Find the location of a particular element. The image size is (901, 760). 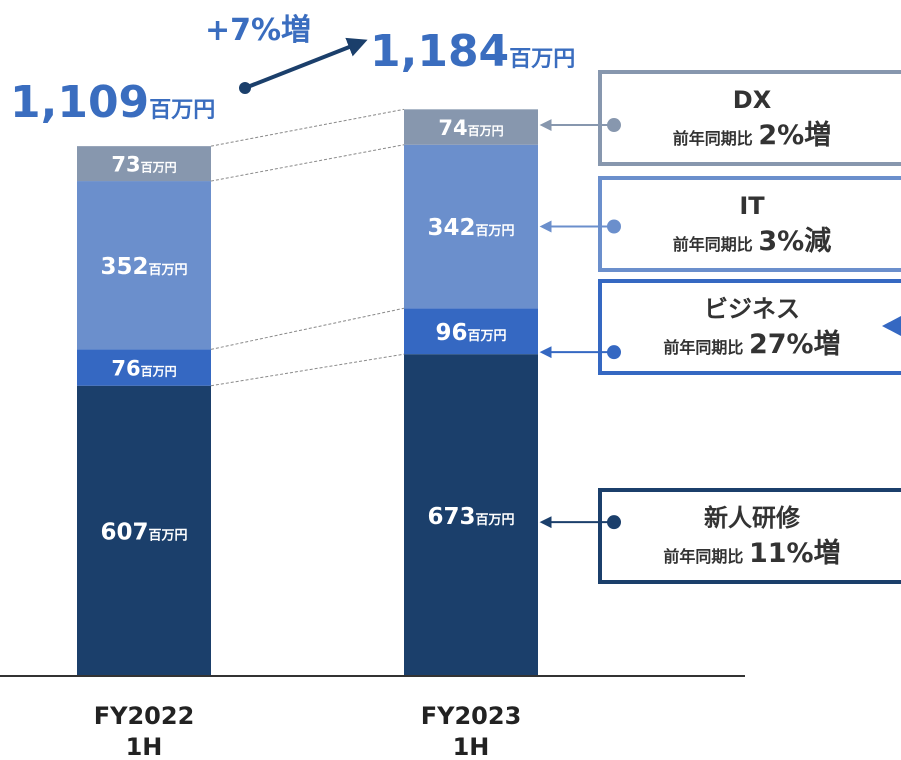

bar-segment-新人研修-0 is located at coordinates (144, 530).